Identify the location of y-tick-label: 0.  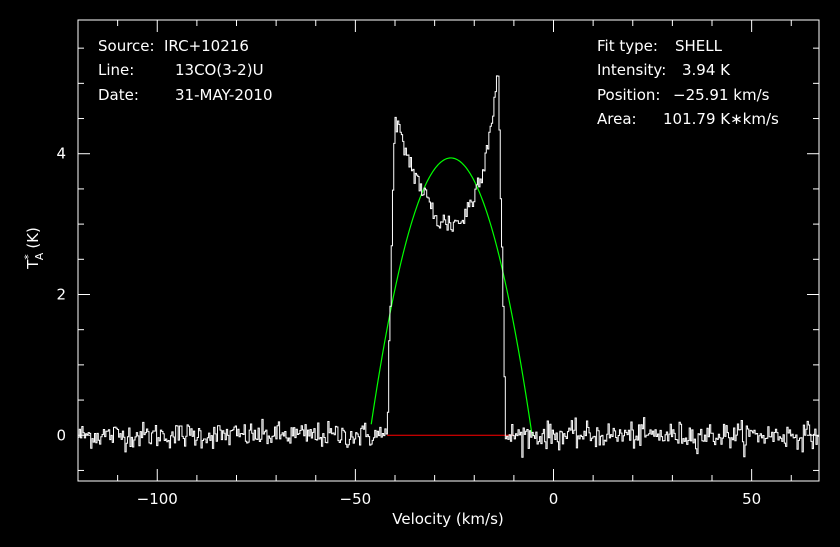
(61, 435).